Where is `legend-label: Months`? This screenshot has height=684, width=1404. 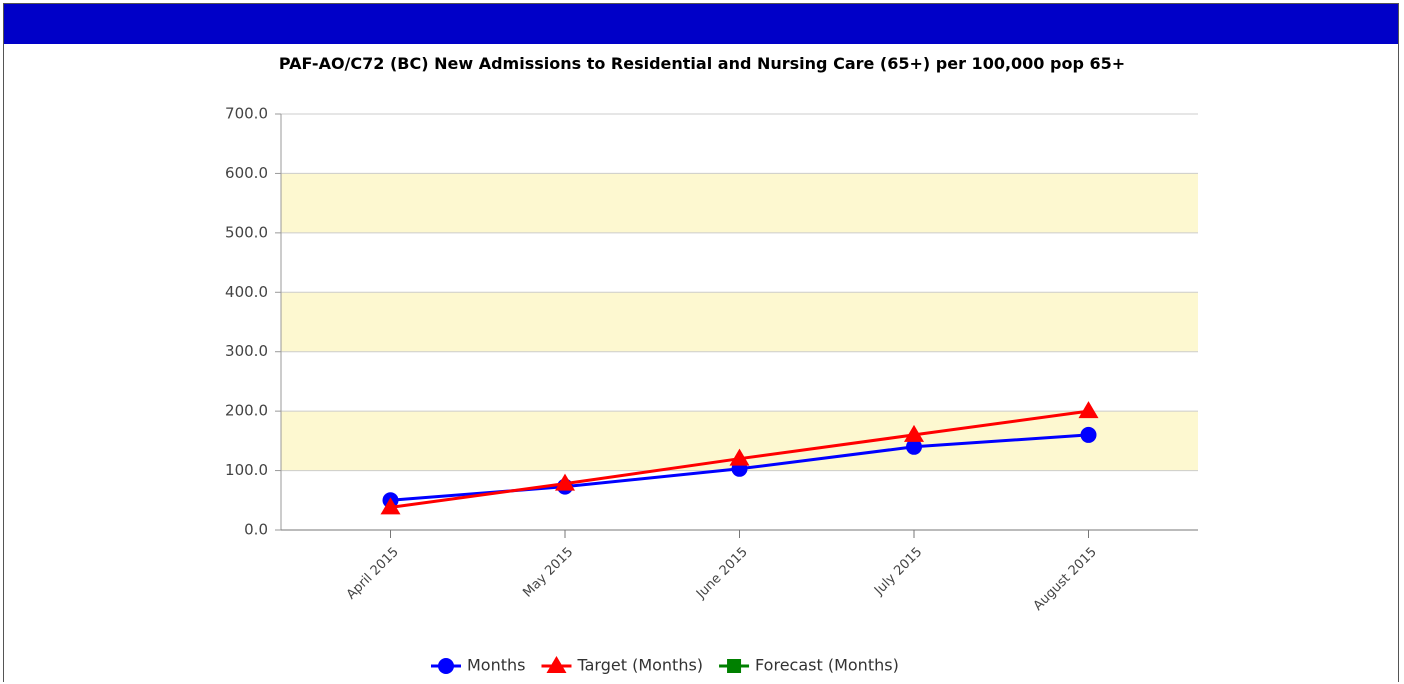
legend-label: Months is located at coordinates (496, 665).